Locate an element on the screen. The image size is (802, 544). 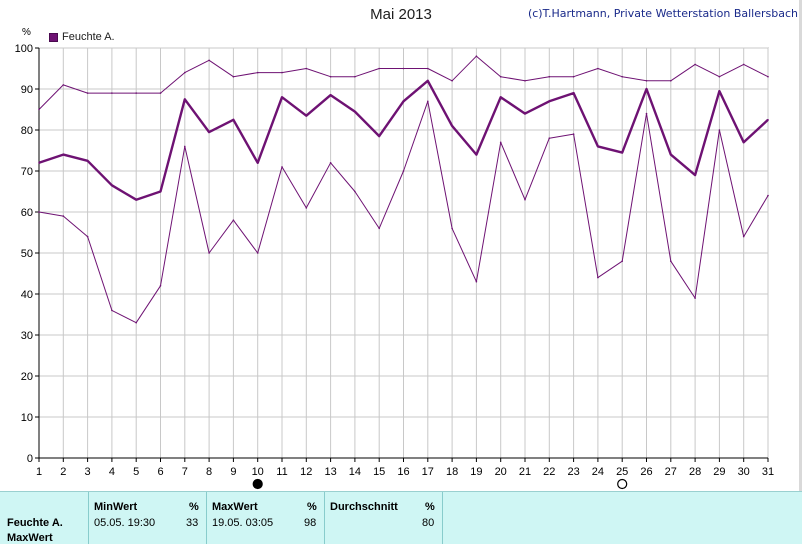
stats-row-label: Feuchte A. is located at coordinates (35, 523).